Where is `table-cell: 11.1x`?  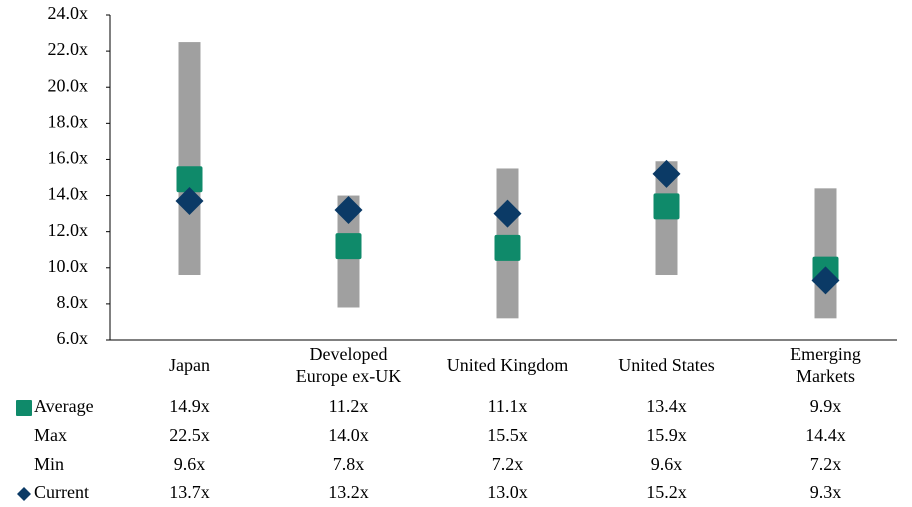
table-cell: 11.1x is located at coordinates (508, 406).